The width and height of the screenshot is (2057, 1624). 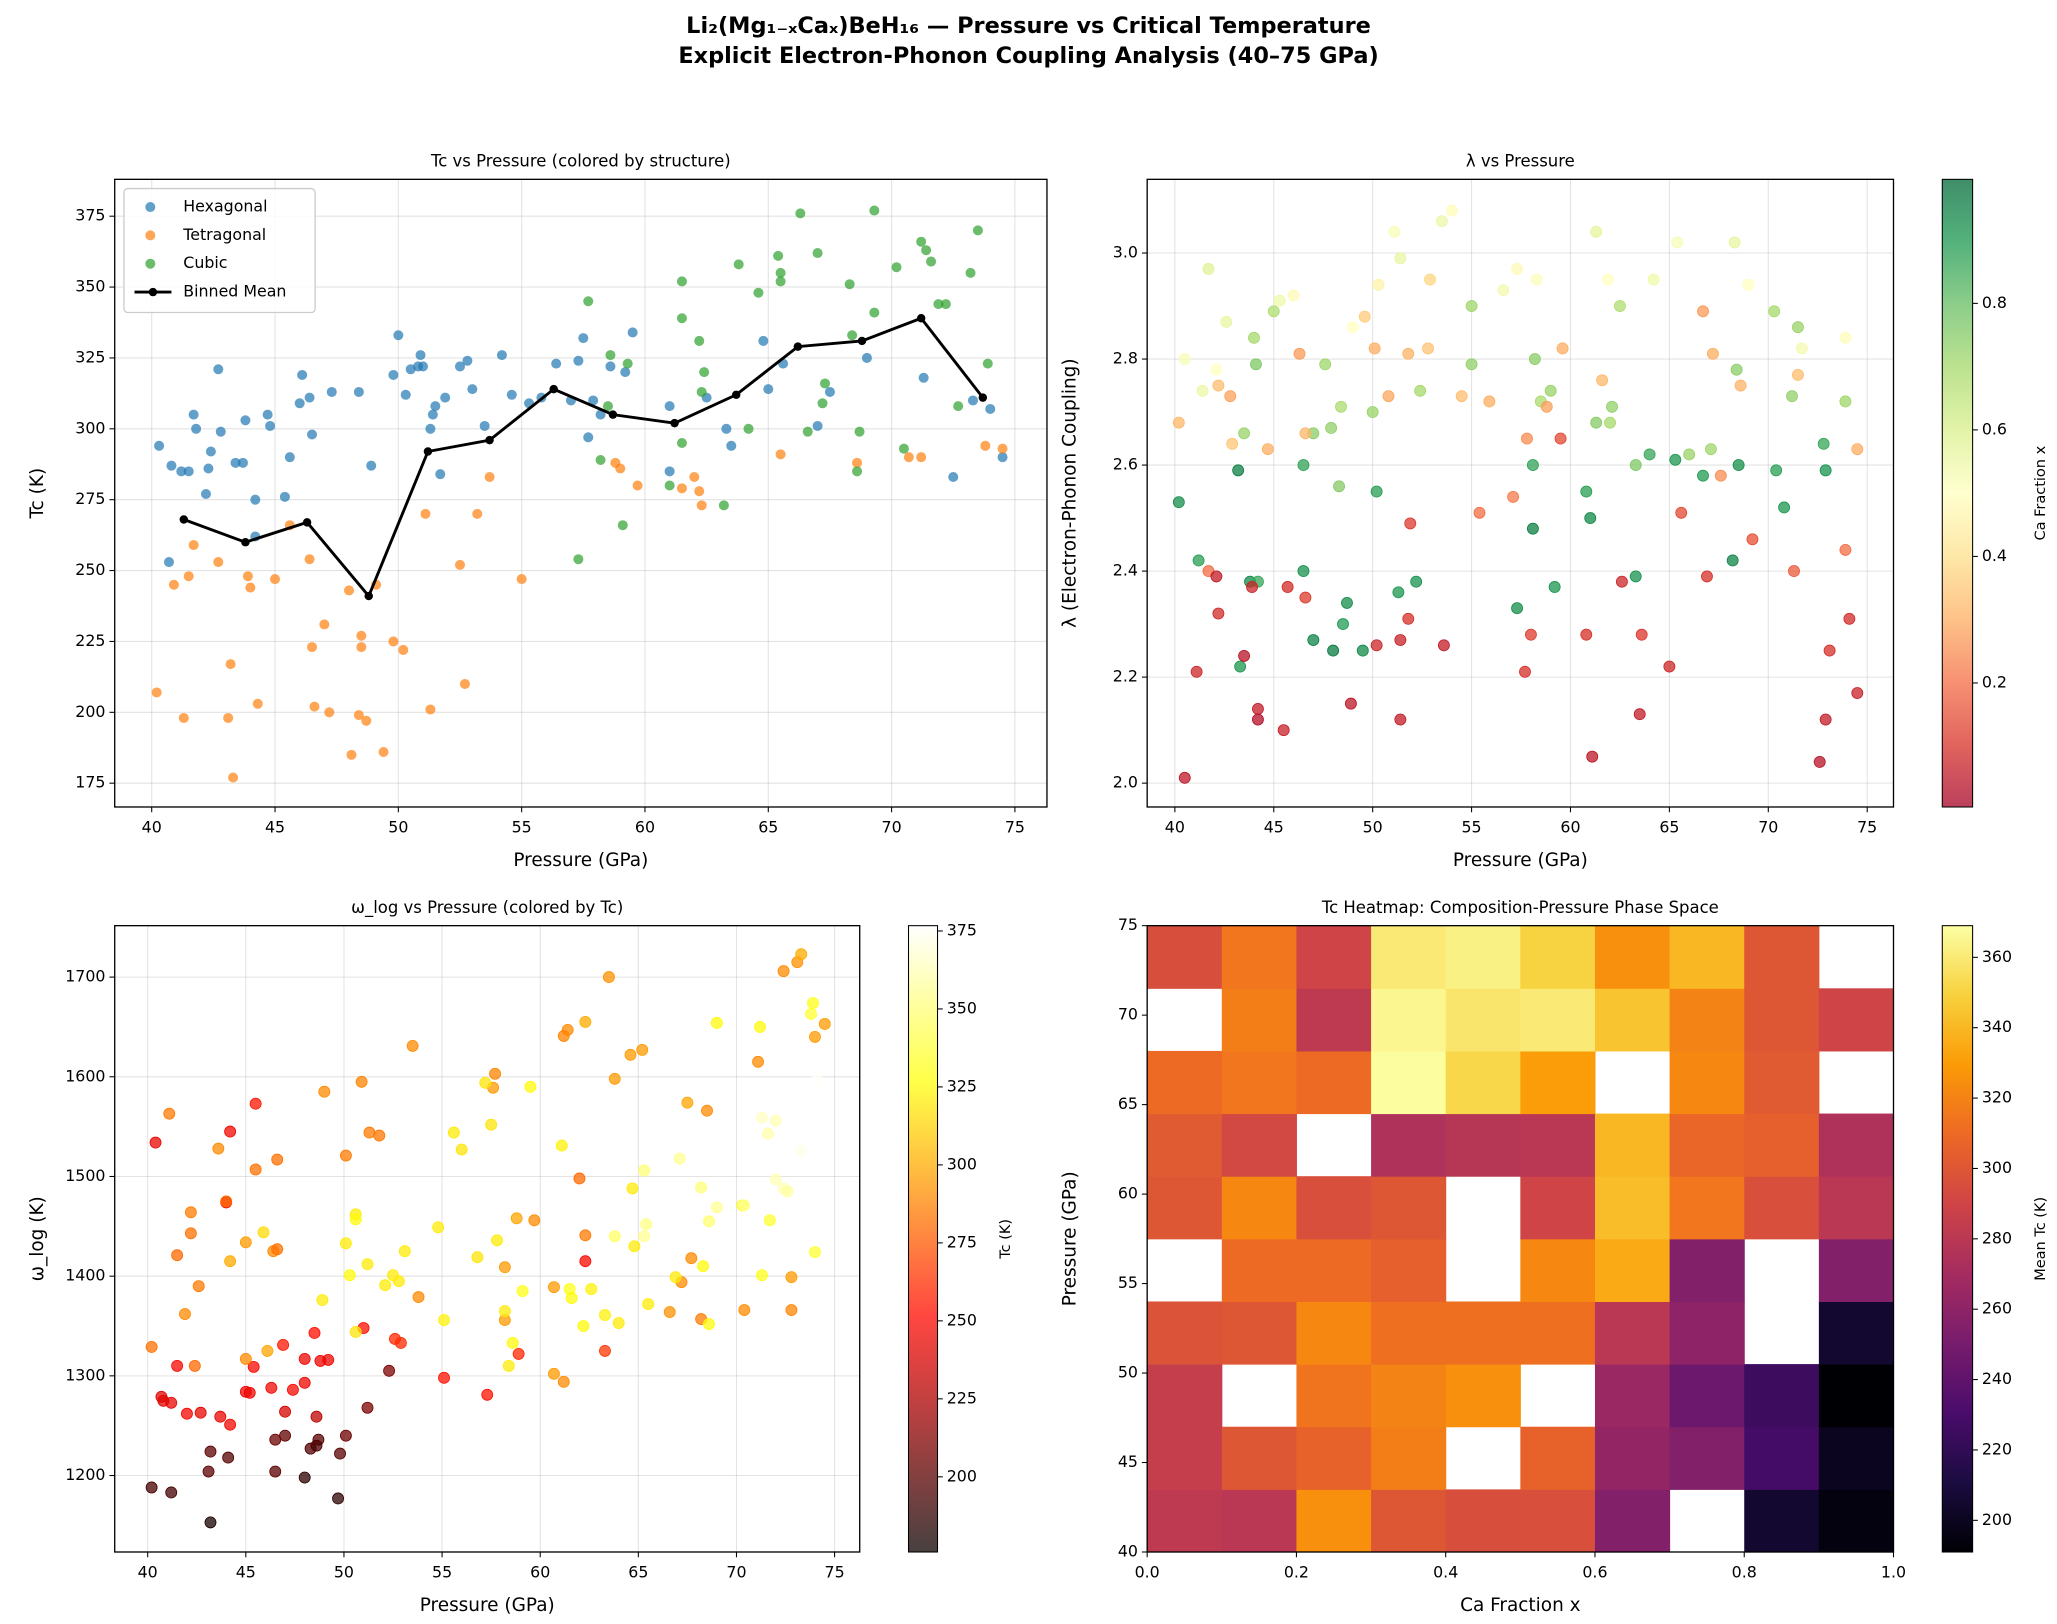 I want to click on y-tick-label: 75, so click(x=1128, y=924).